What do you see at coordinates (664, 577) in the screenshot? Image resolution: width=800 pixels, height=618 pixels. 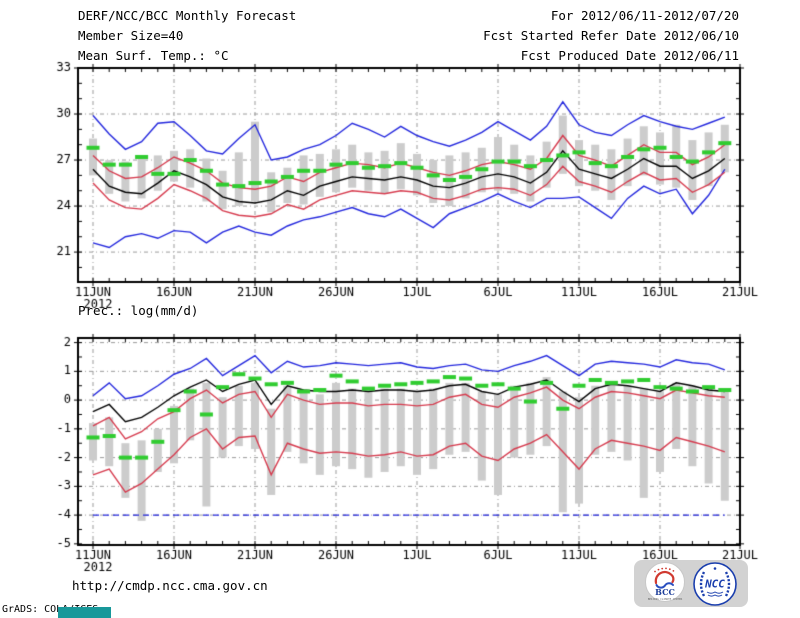 I see `bcc-red-swirl-icon` at bounding box center [664, 577].